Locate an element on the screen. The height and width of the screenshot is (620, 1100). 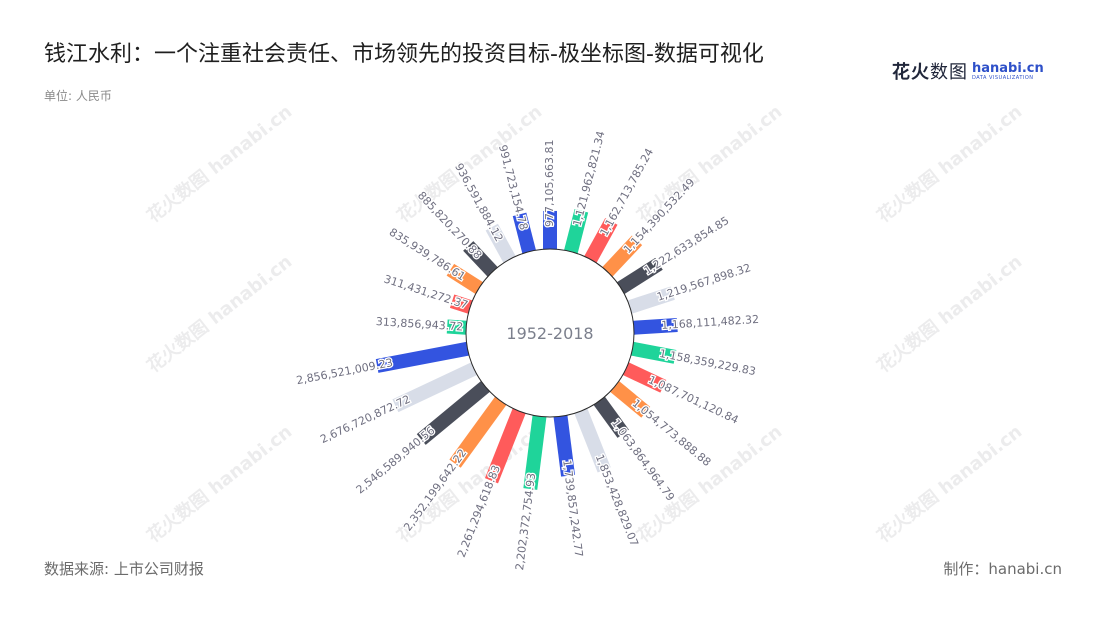
bar-value-label: 313,856,943.72 is located at coordinates (419, 324).